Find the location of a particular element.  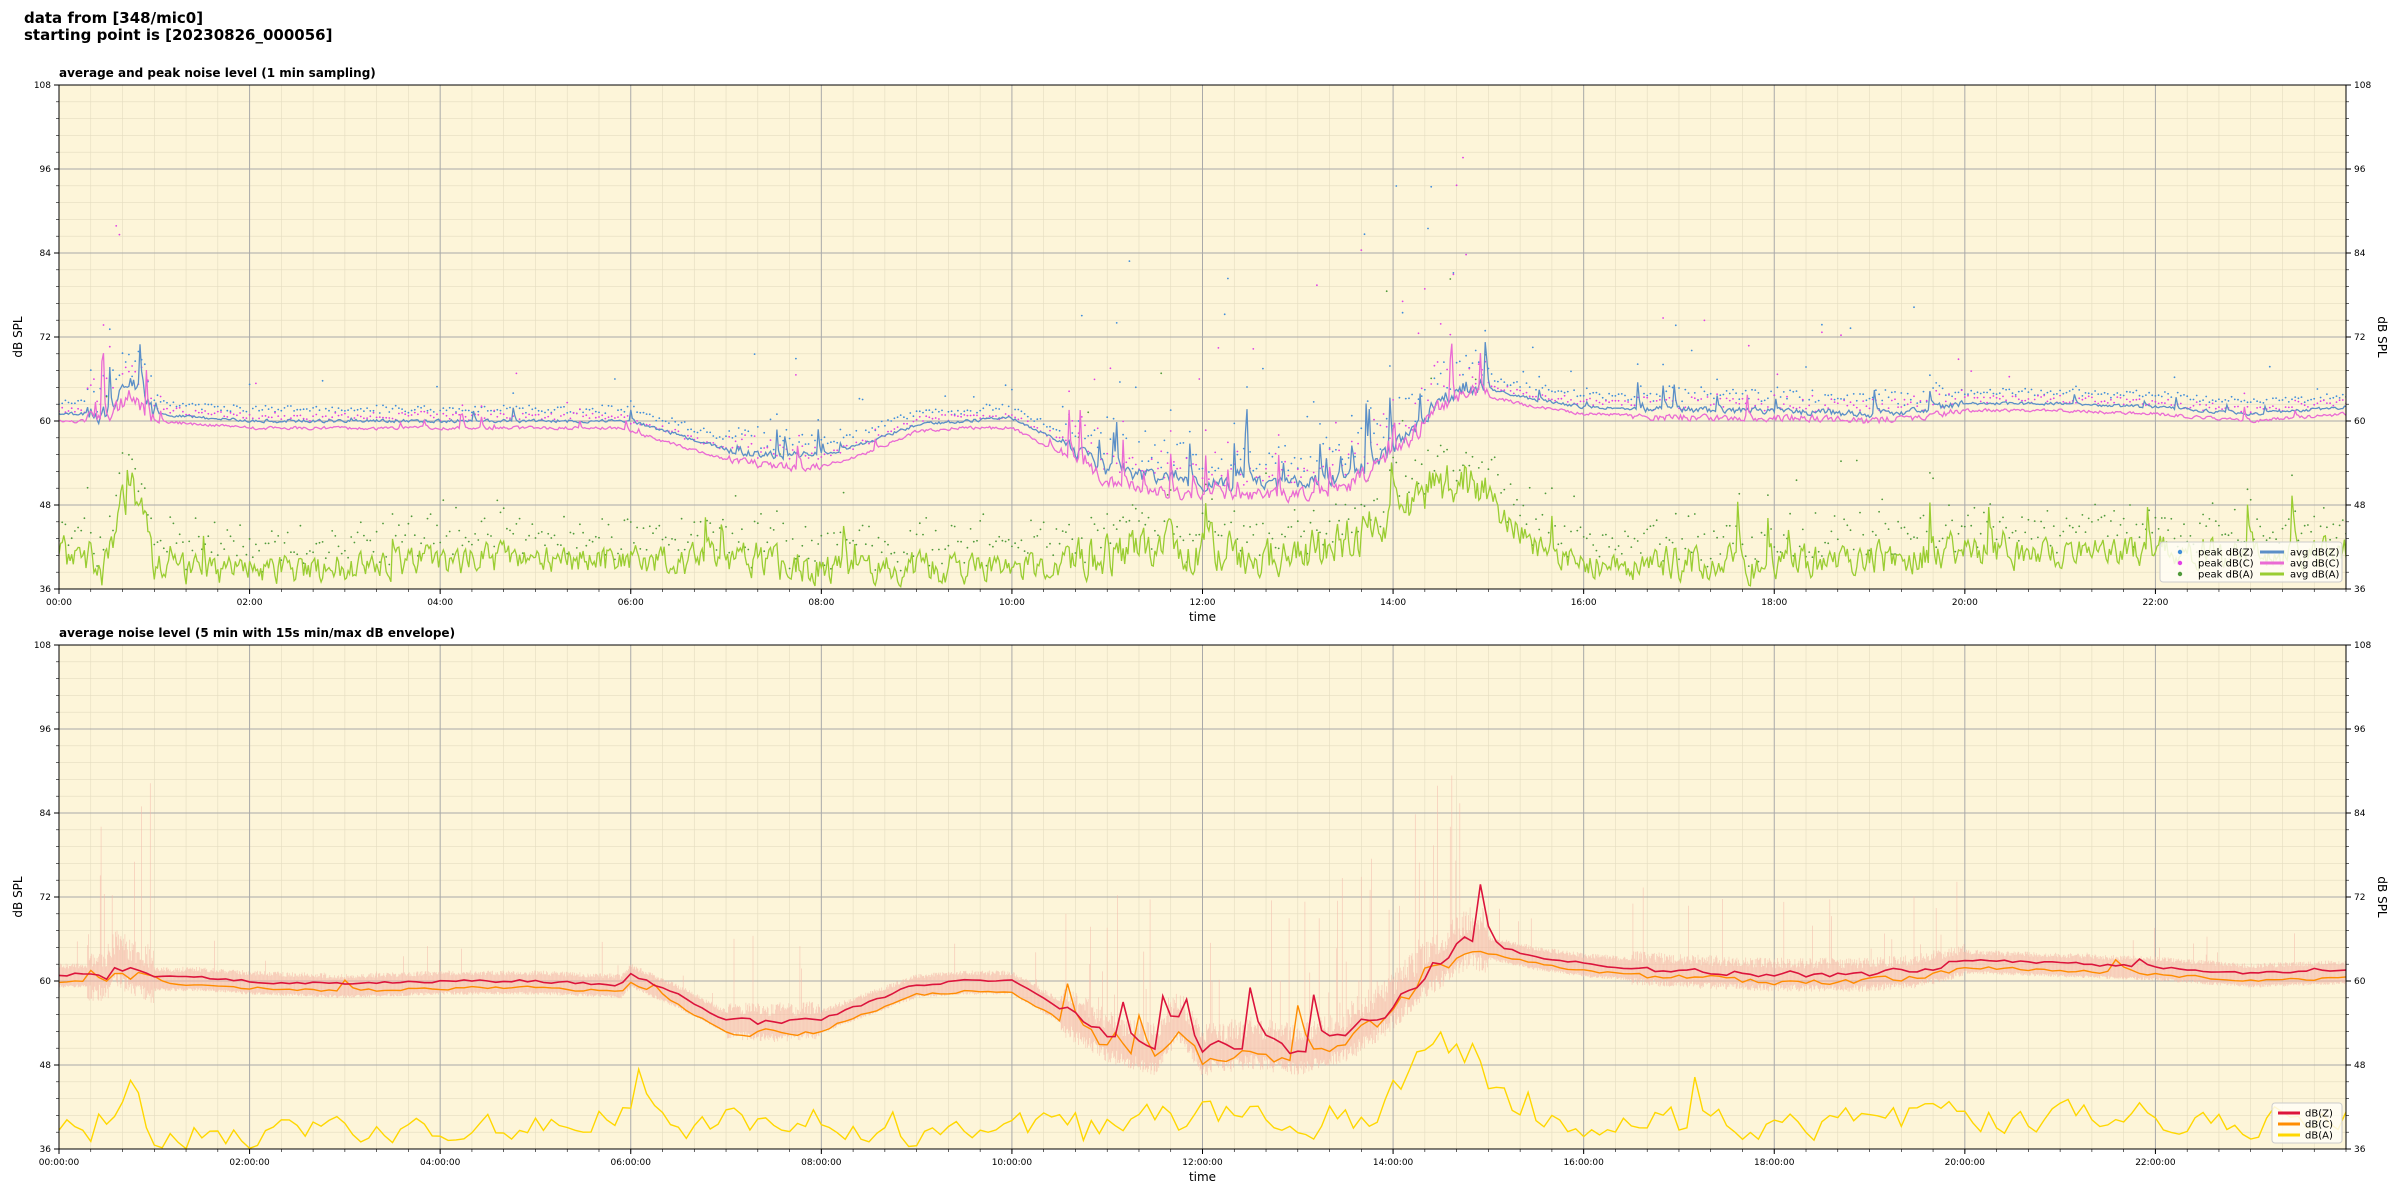

ytick-label: 36 is located at coordinates (46, 590).